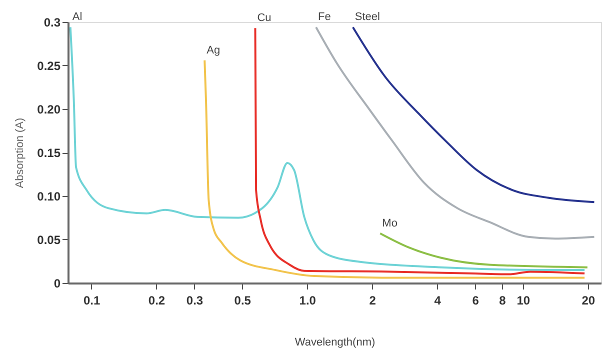 The height and width of the screenshot is (355, 611). I want to click on x-tick-label: 1.0, so click(307, 301).